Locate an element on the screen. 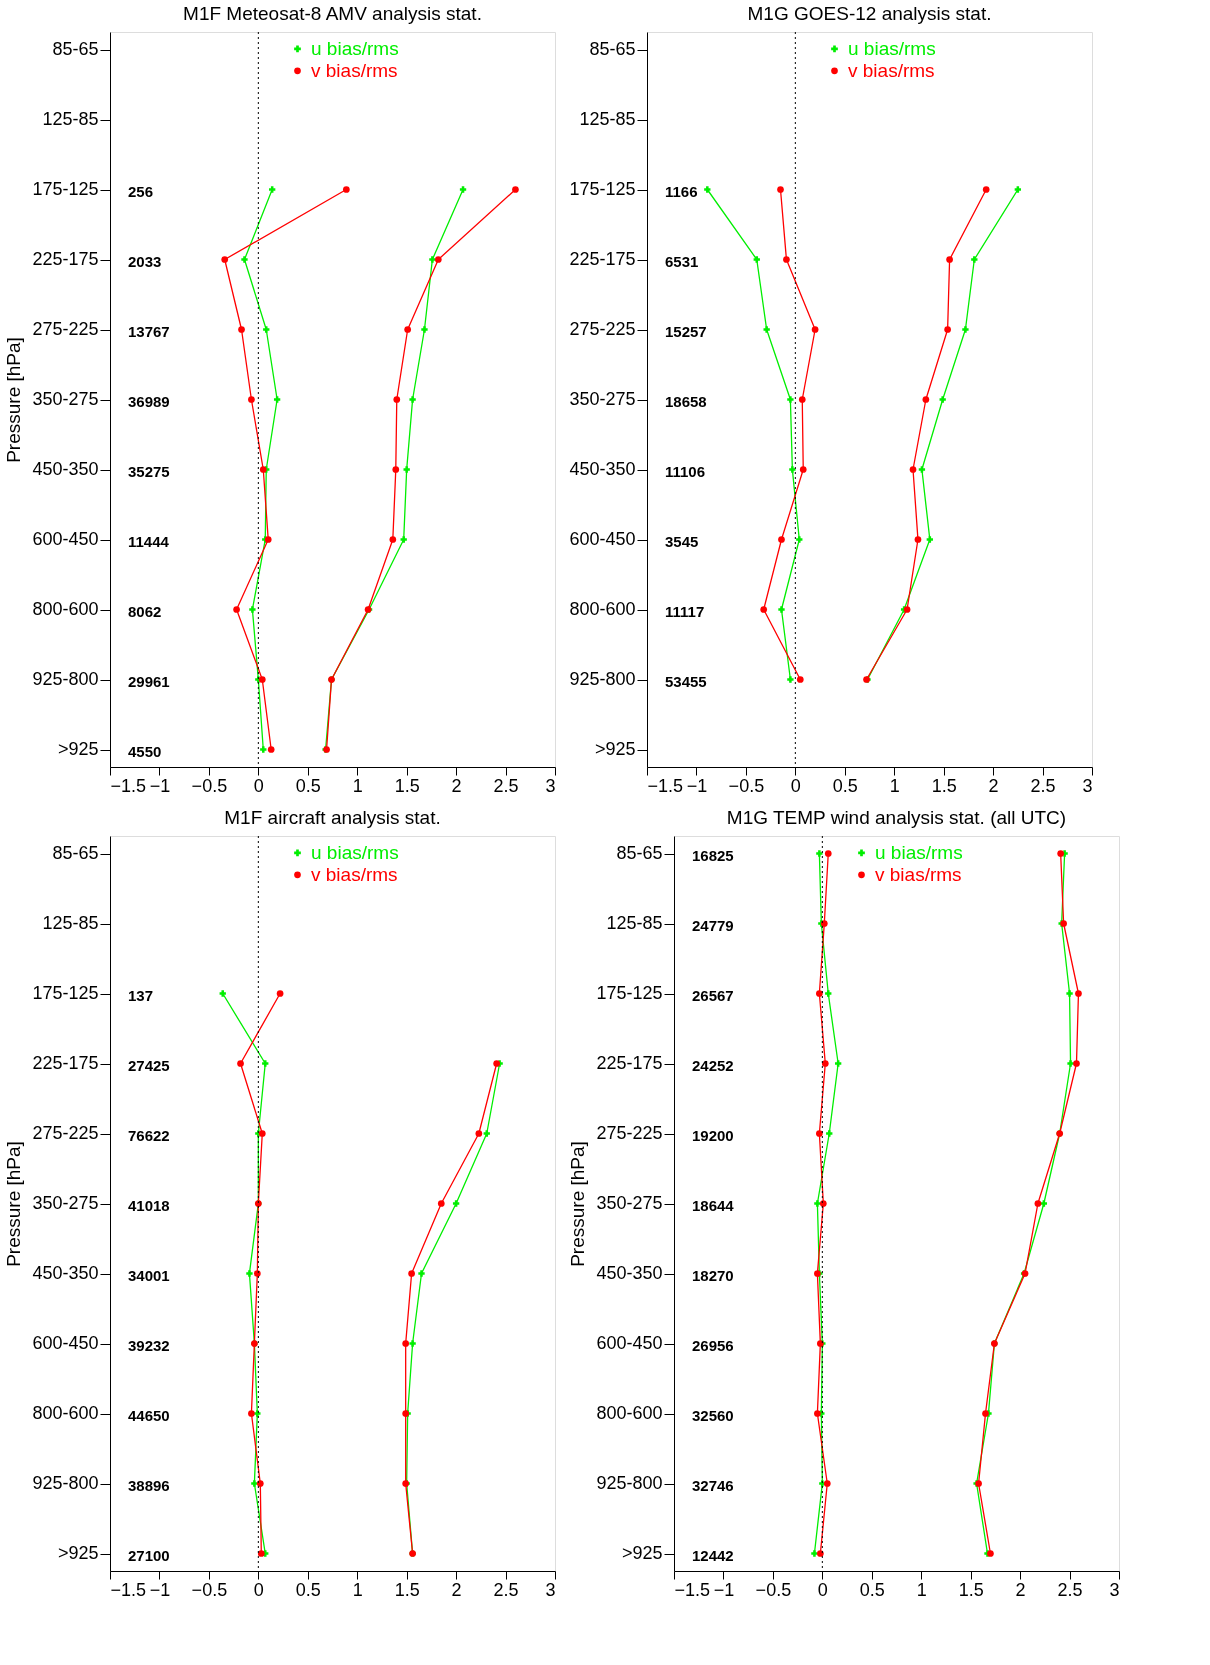 The width and height of the screenshot is (1210, 1665). annotation: 41018 is located at coordinates (149, 1205).